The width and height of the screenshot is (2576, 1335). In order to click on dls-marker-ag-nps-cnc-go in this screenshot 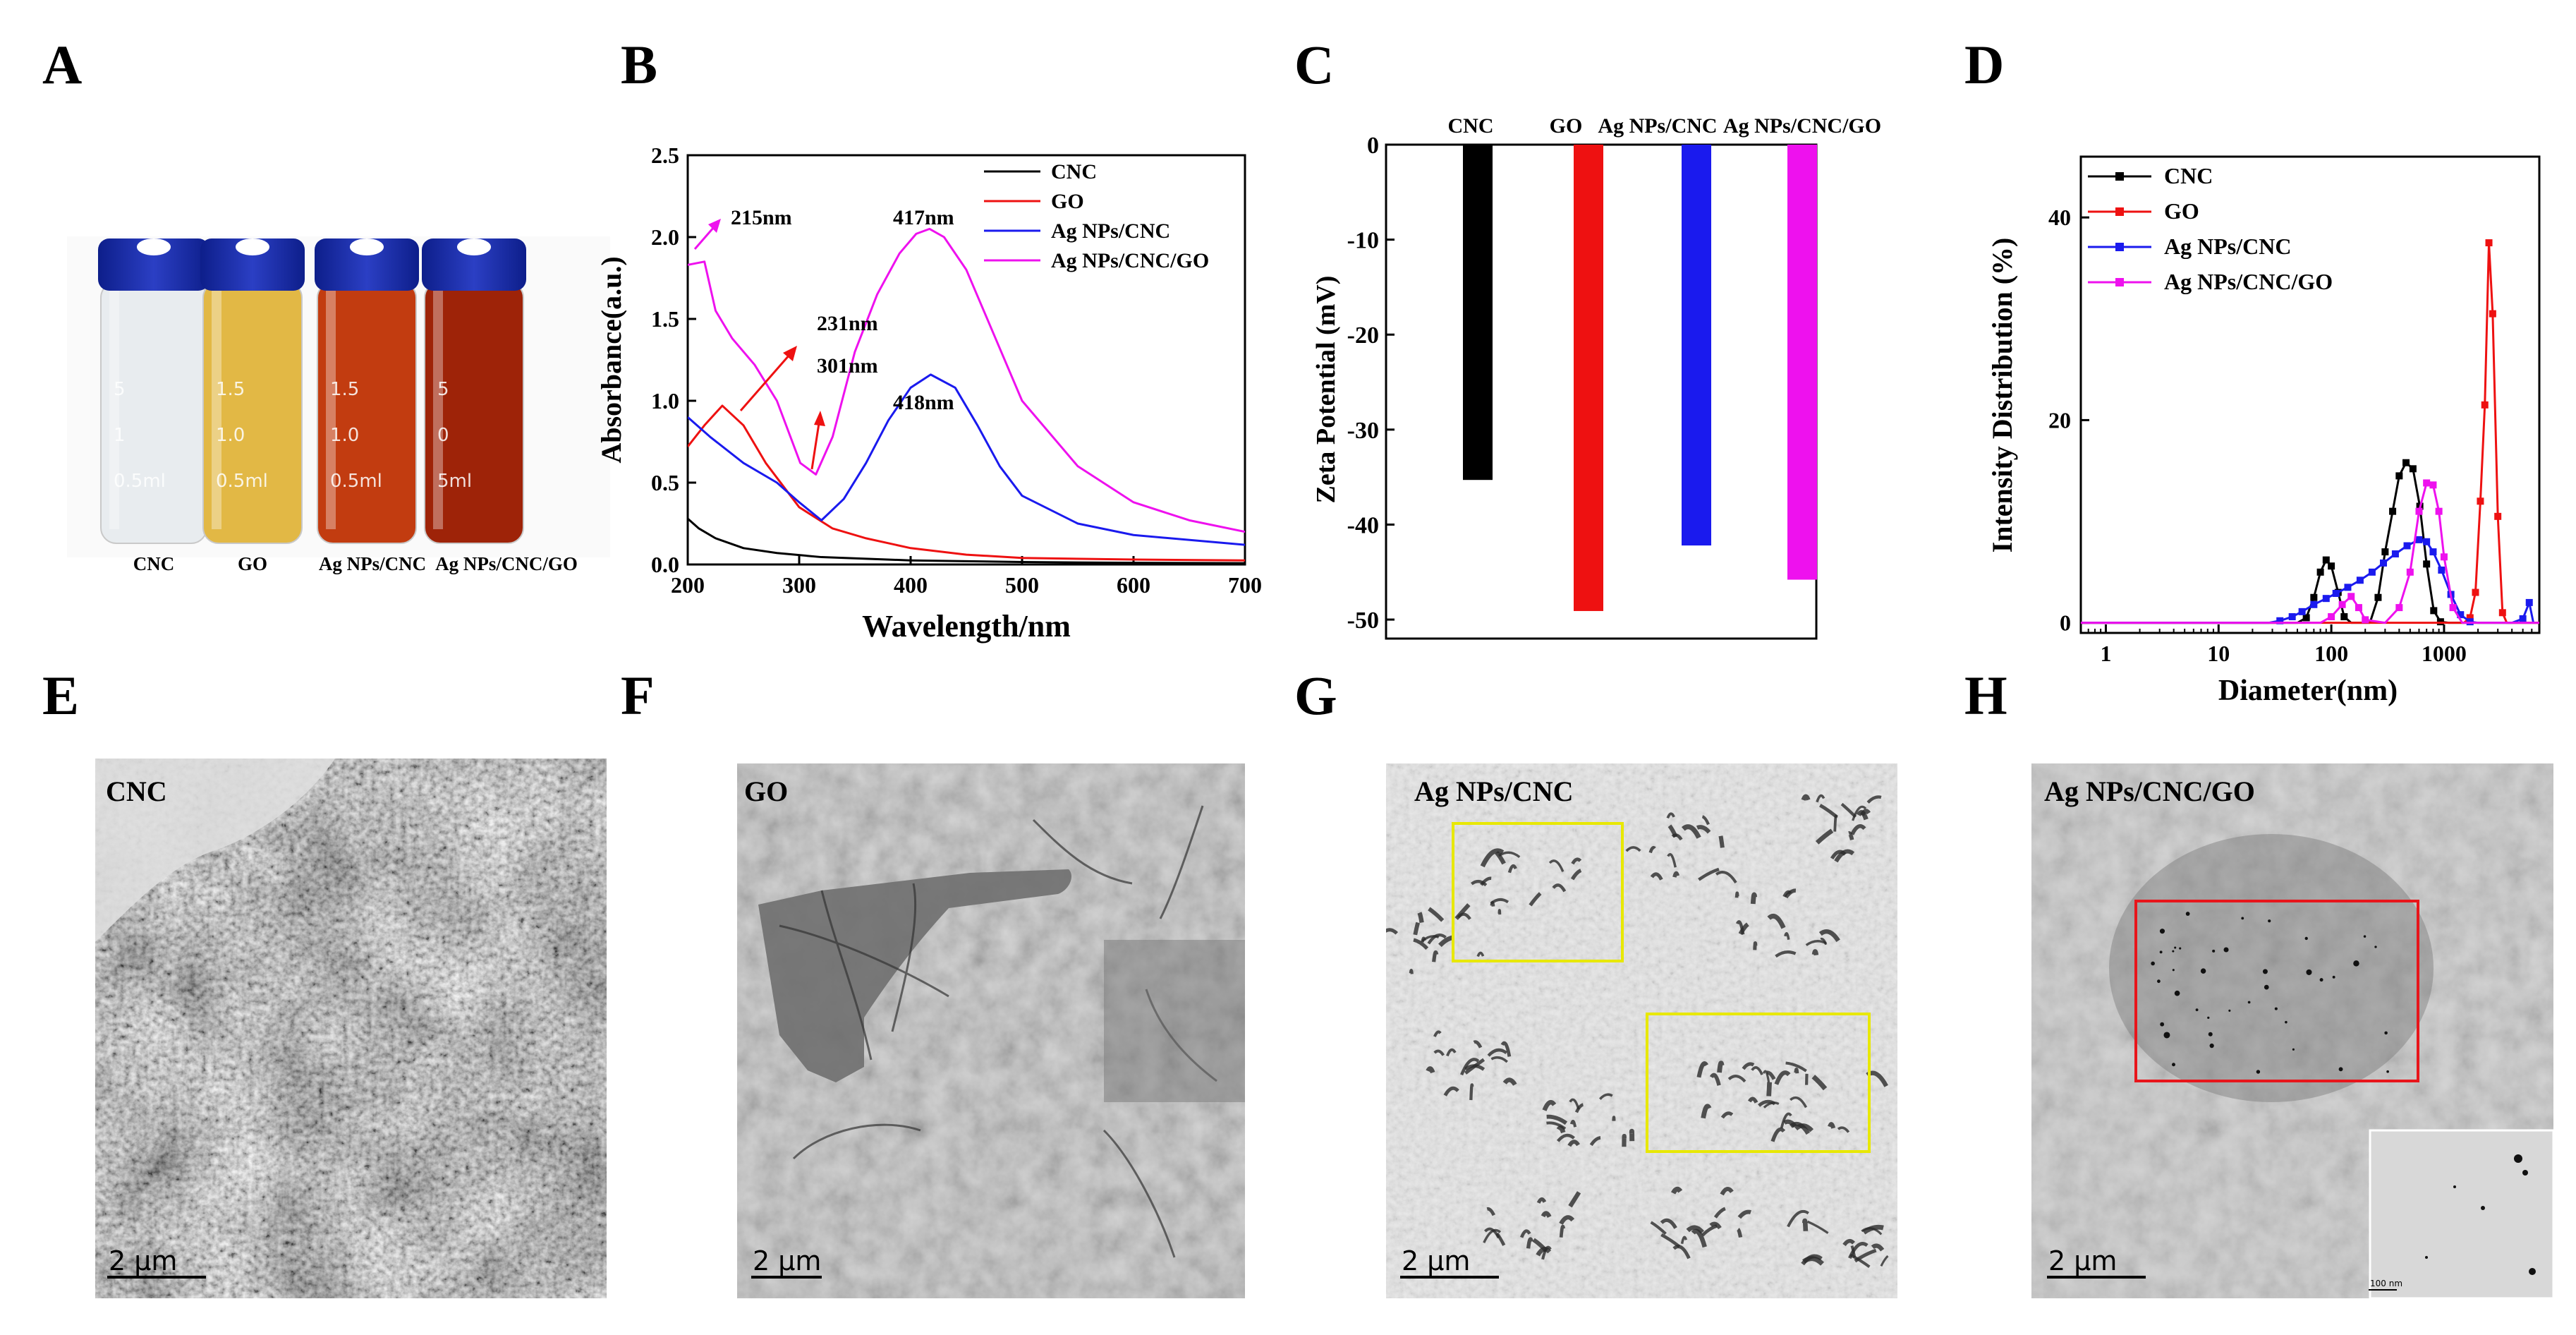, I will do `click(2410, 572)`.